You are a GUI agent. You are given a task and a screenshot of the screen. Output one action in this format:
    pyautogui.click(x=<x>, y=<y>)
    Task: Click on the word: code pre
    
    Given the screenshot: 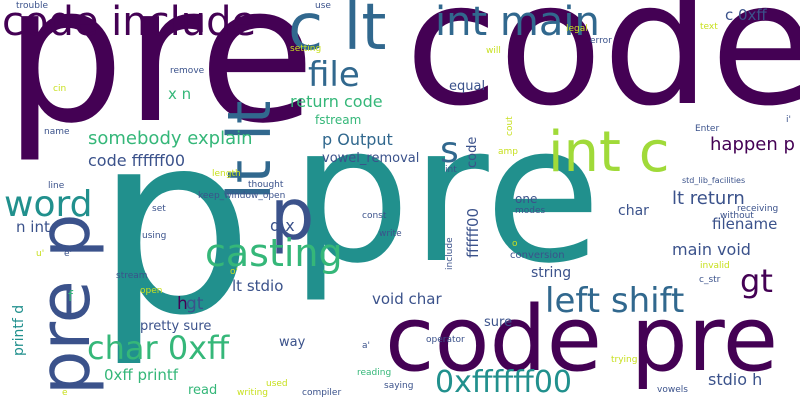 What is the action you would take?
    pyautogui.click(x=582, y=339)
    